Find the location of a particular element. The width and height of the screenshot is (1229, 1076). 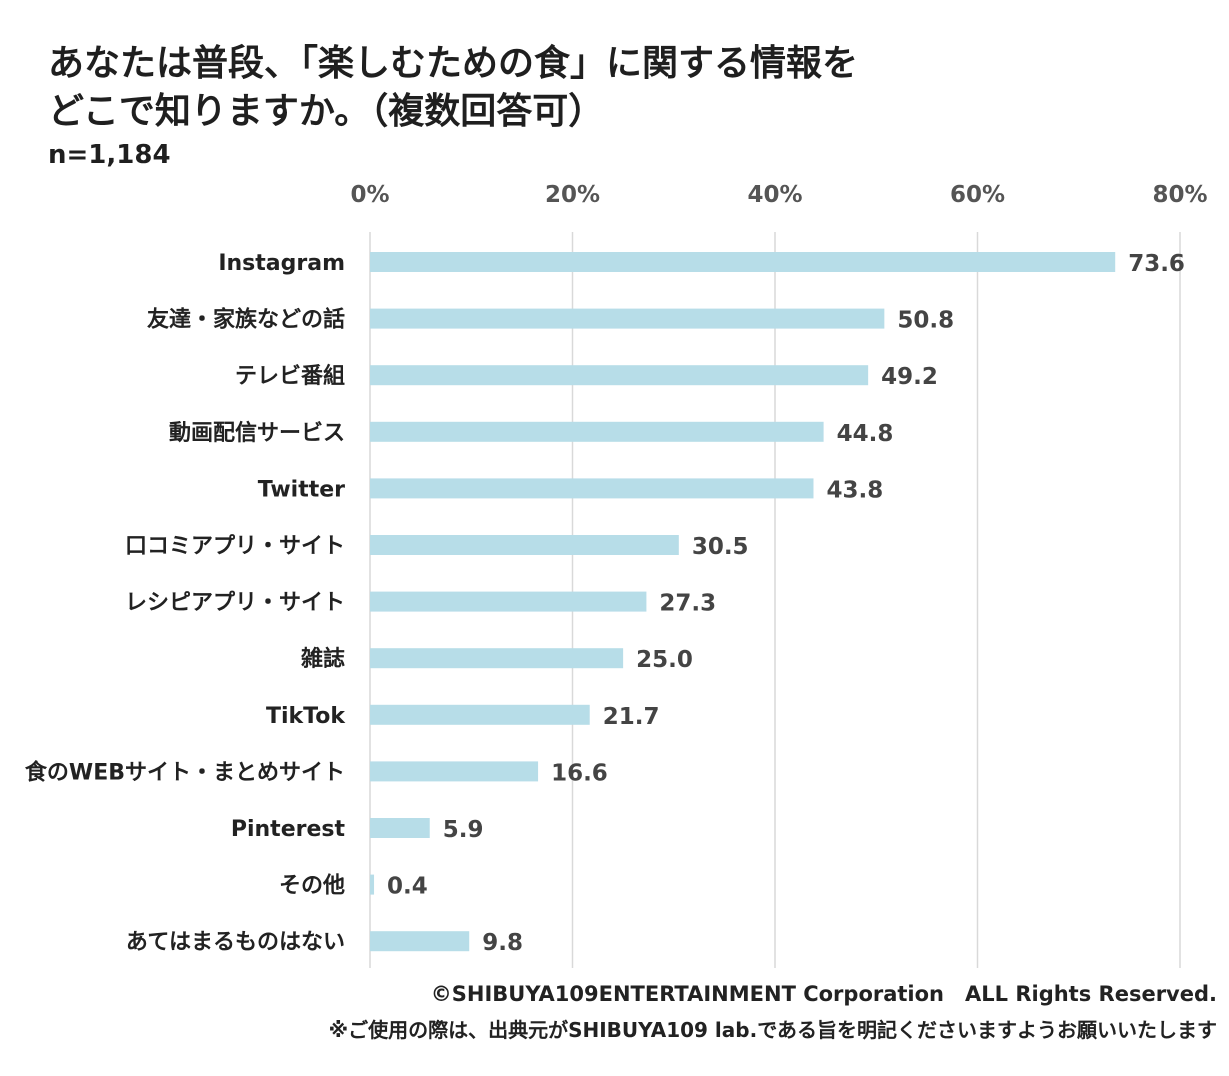

data-label: 16.6 is located at coordinates (579, 773).